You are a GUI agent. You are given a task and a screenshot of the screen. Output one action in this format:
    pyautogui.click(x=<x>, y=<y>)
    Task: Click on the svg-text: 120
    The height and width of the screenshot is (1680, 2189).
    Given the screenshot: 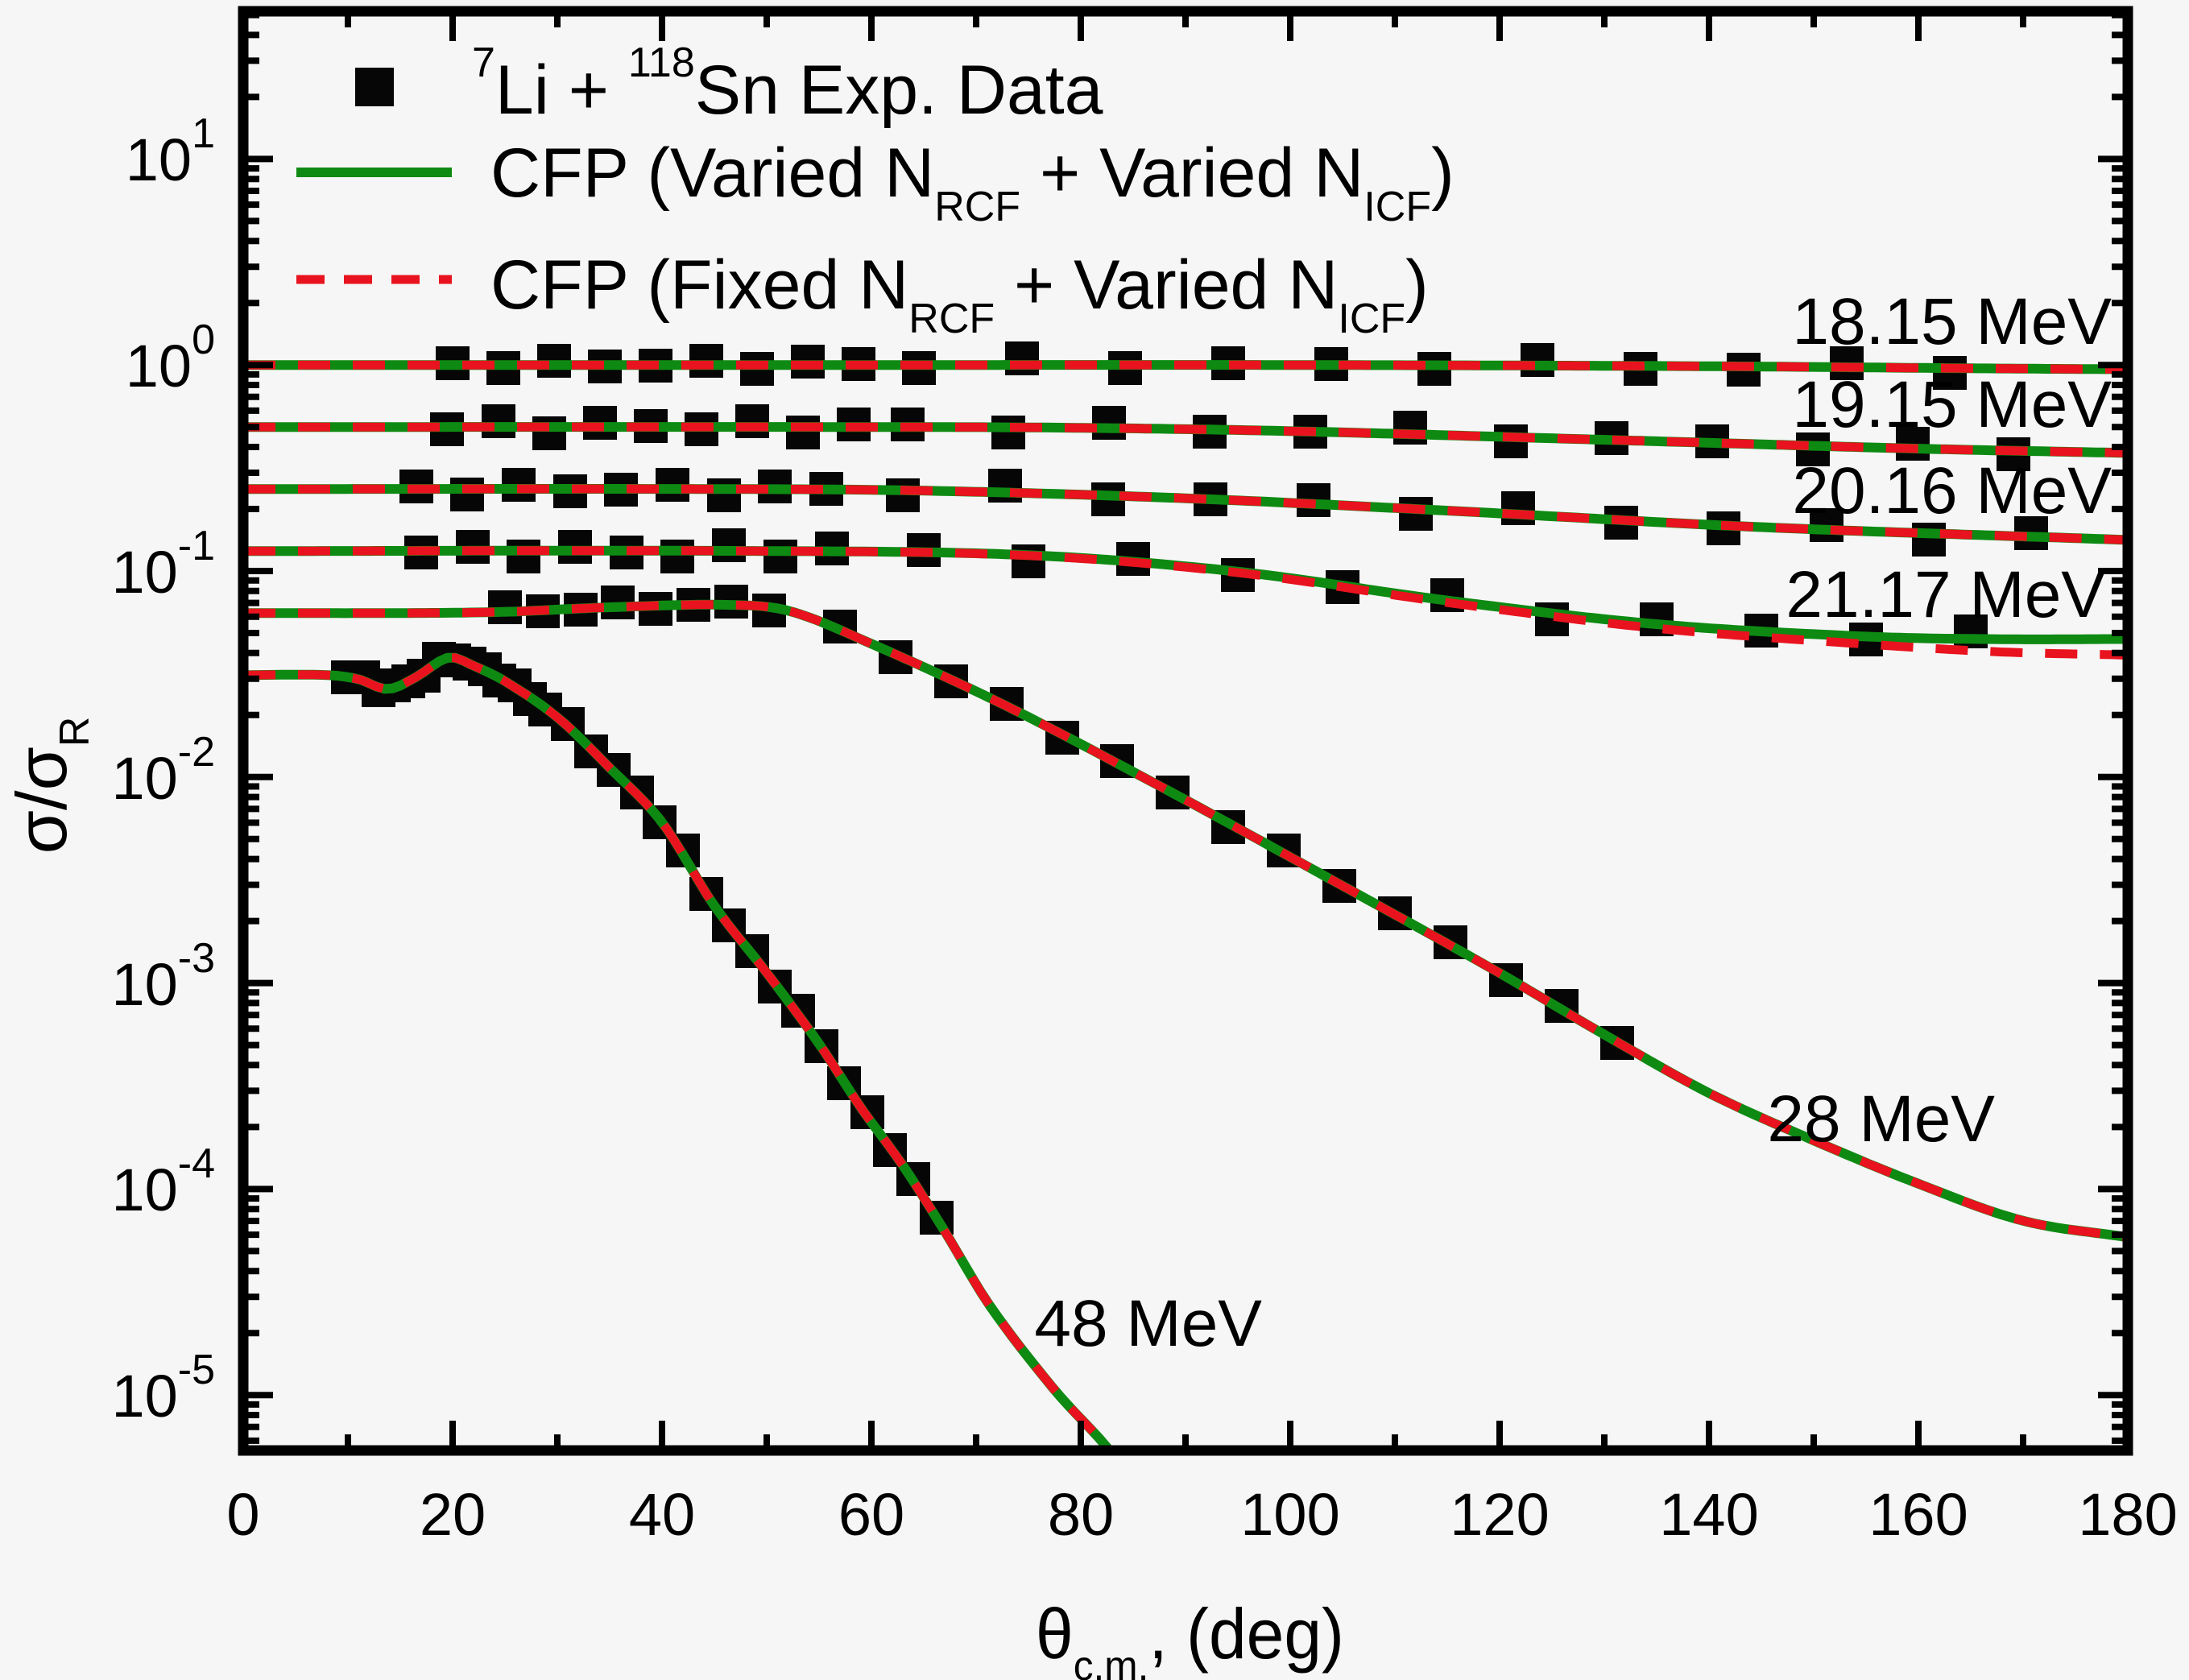 What is the action you would take?
    pyautogui.click(x=1499, y=1514)
    